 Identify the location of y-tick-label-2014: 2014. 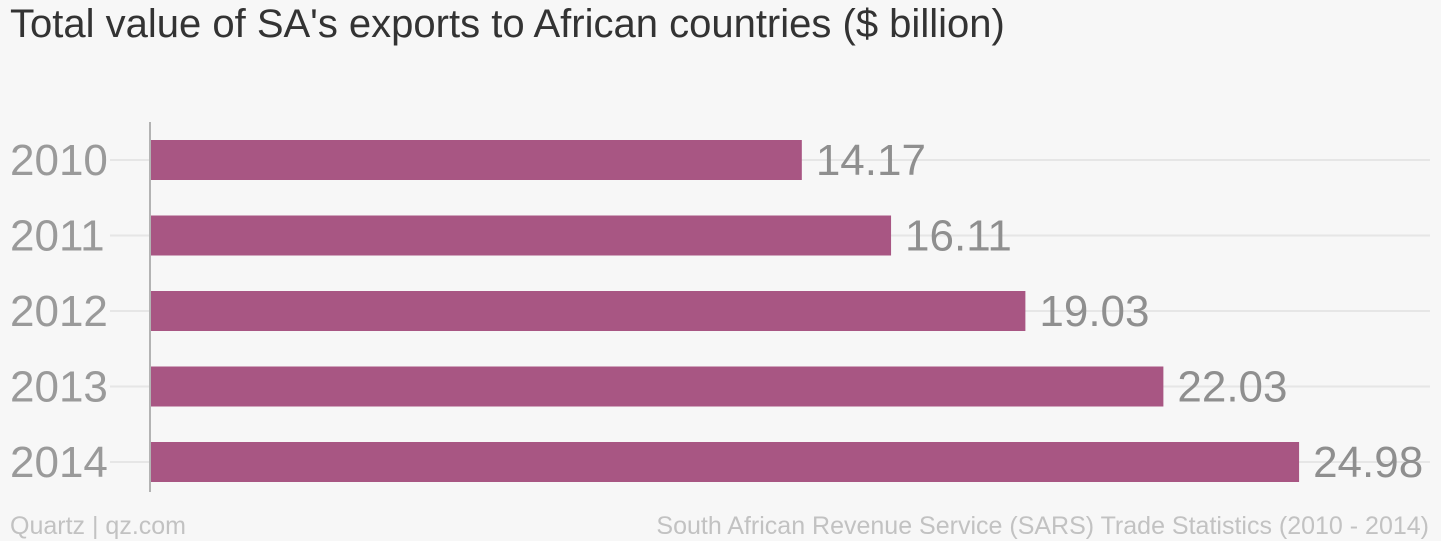
(59, 462).